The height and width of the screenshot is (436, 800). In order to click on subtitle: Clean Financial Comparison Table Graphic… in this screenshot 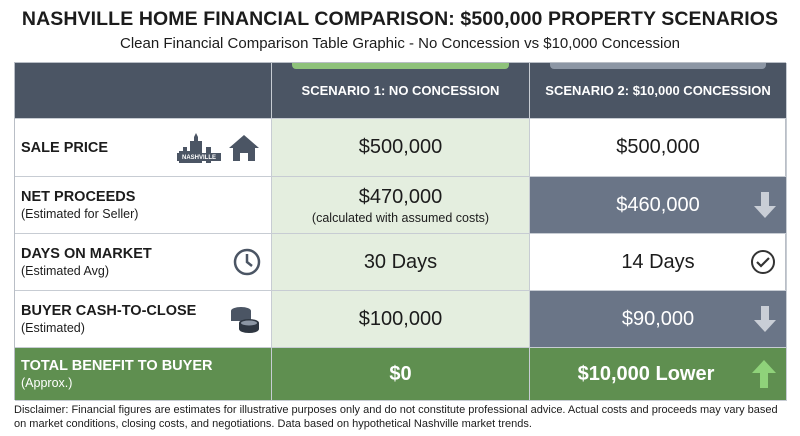, I will do `click(400, 43)`.